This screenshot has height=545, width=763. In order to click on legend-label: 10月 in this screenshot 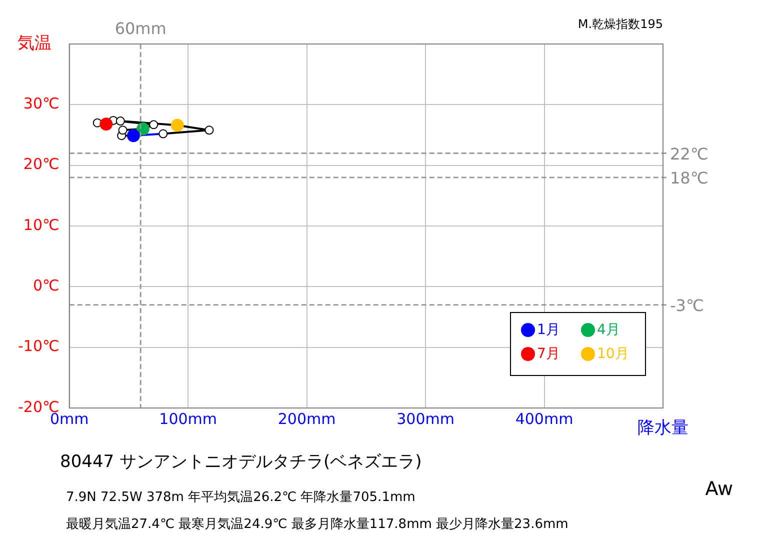, I will do `click(613, 354)`.